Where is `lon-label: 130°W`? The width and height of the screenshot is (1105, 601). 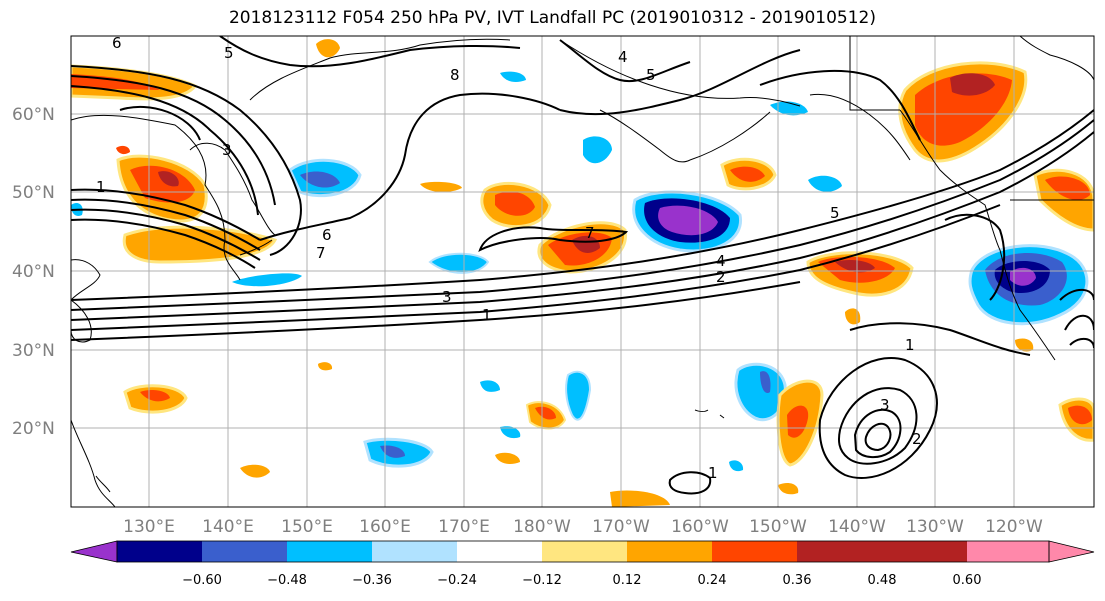 lon-label: 130°W is located at coordinates (935, 527).